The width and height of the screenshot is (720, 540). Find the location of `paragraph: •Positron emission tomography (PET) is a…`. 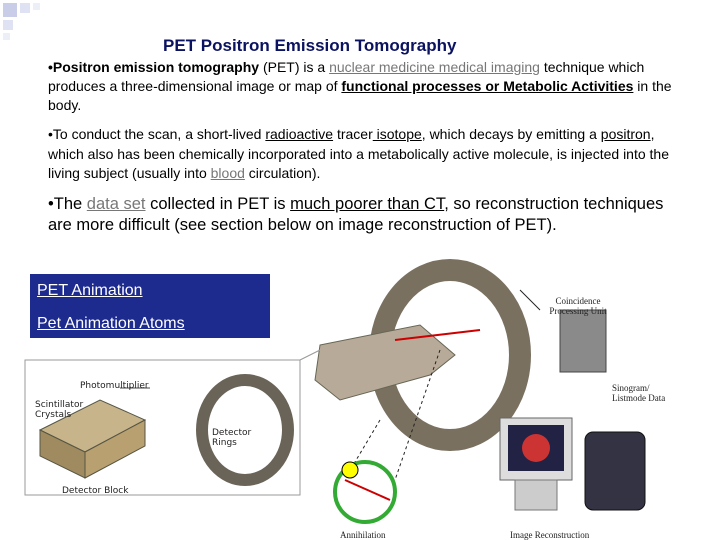

paragraph: •Positron emission tomography (PET) is a… is located at coordinates (368, 86).